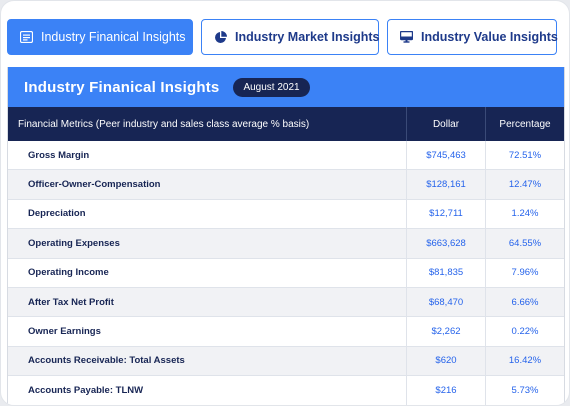  I want to click on percentage-value: 72.51%, so click(524, 155).